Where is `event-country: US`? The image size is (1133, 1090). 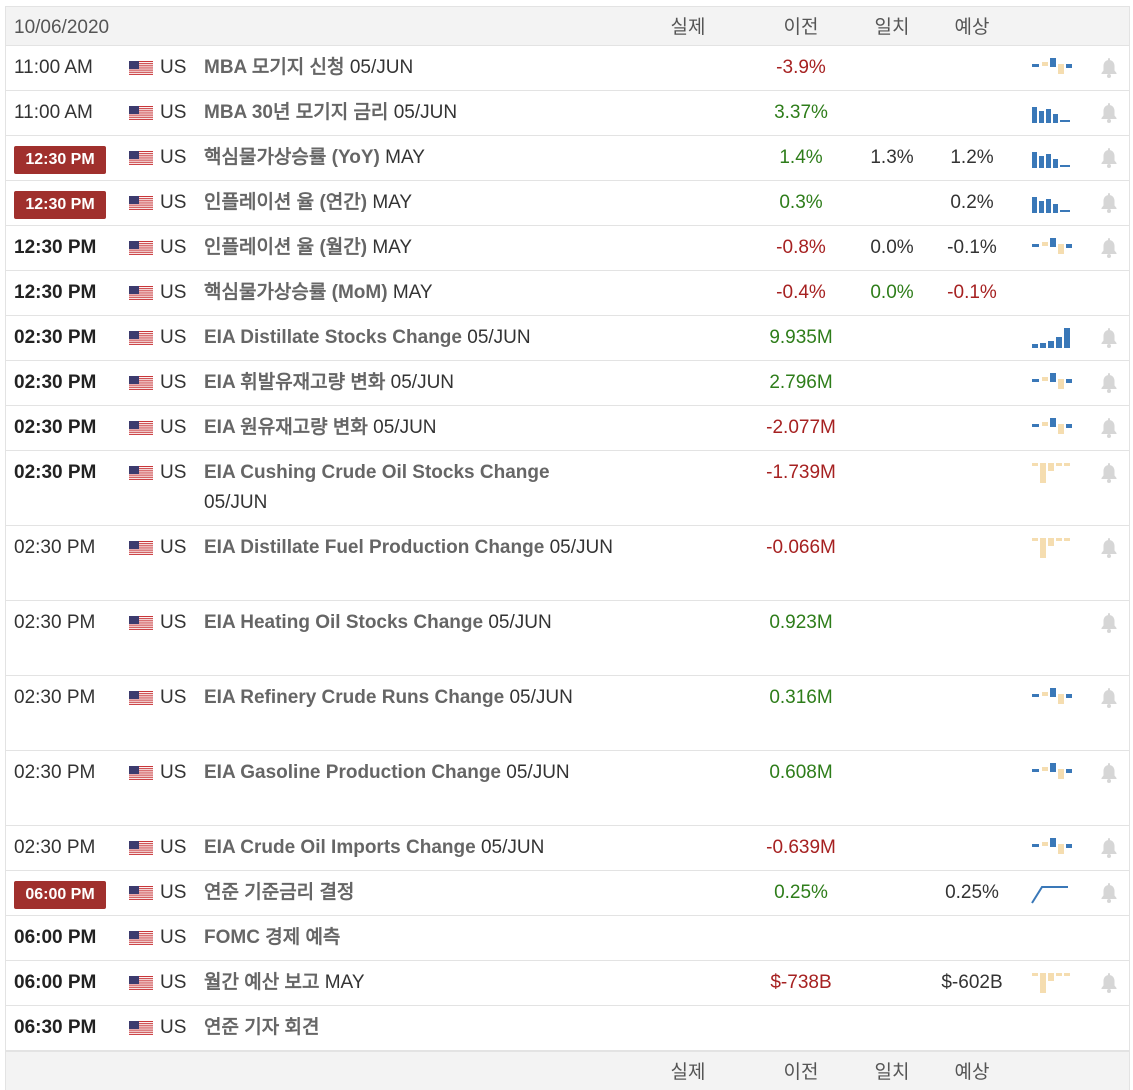 event-country: US is located at coordinates (173, 292).